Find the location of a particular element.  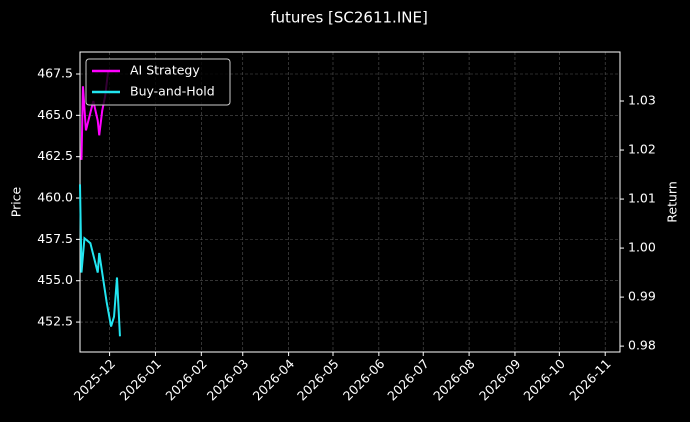

y2-tick-label: 1.02 is located at coordinates (642, 149).